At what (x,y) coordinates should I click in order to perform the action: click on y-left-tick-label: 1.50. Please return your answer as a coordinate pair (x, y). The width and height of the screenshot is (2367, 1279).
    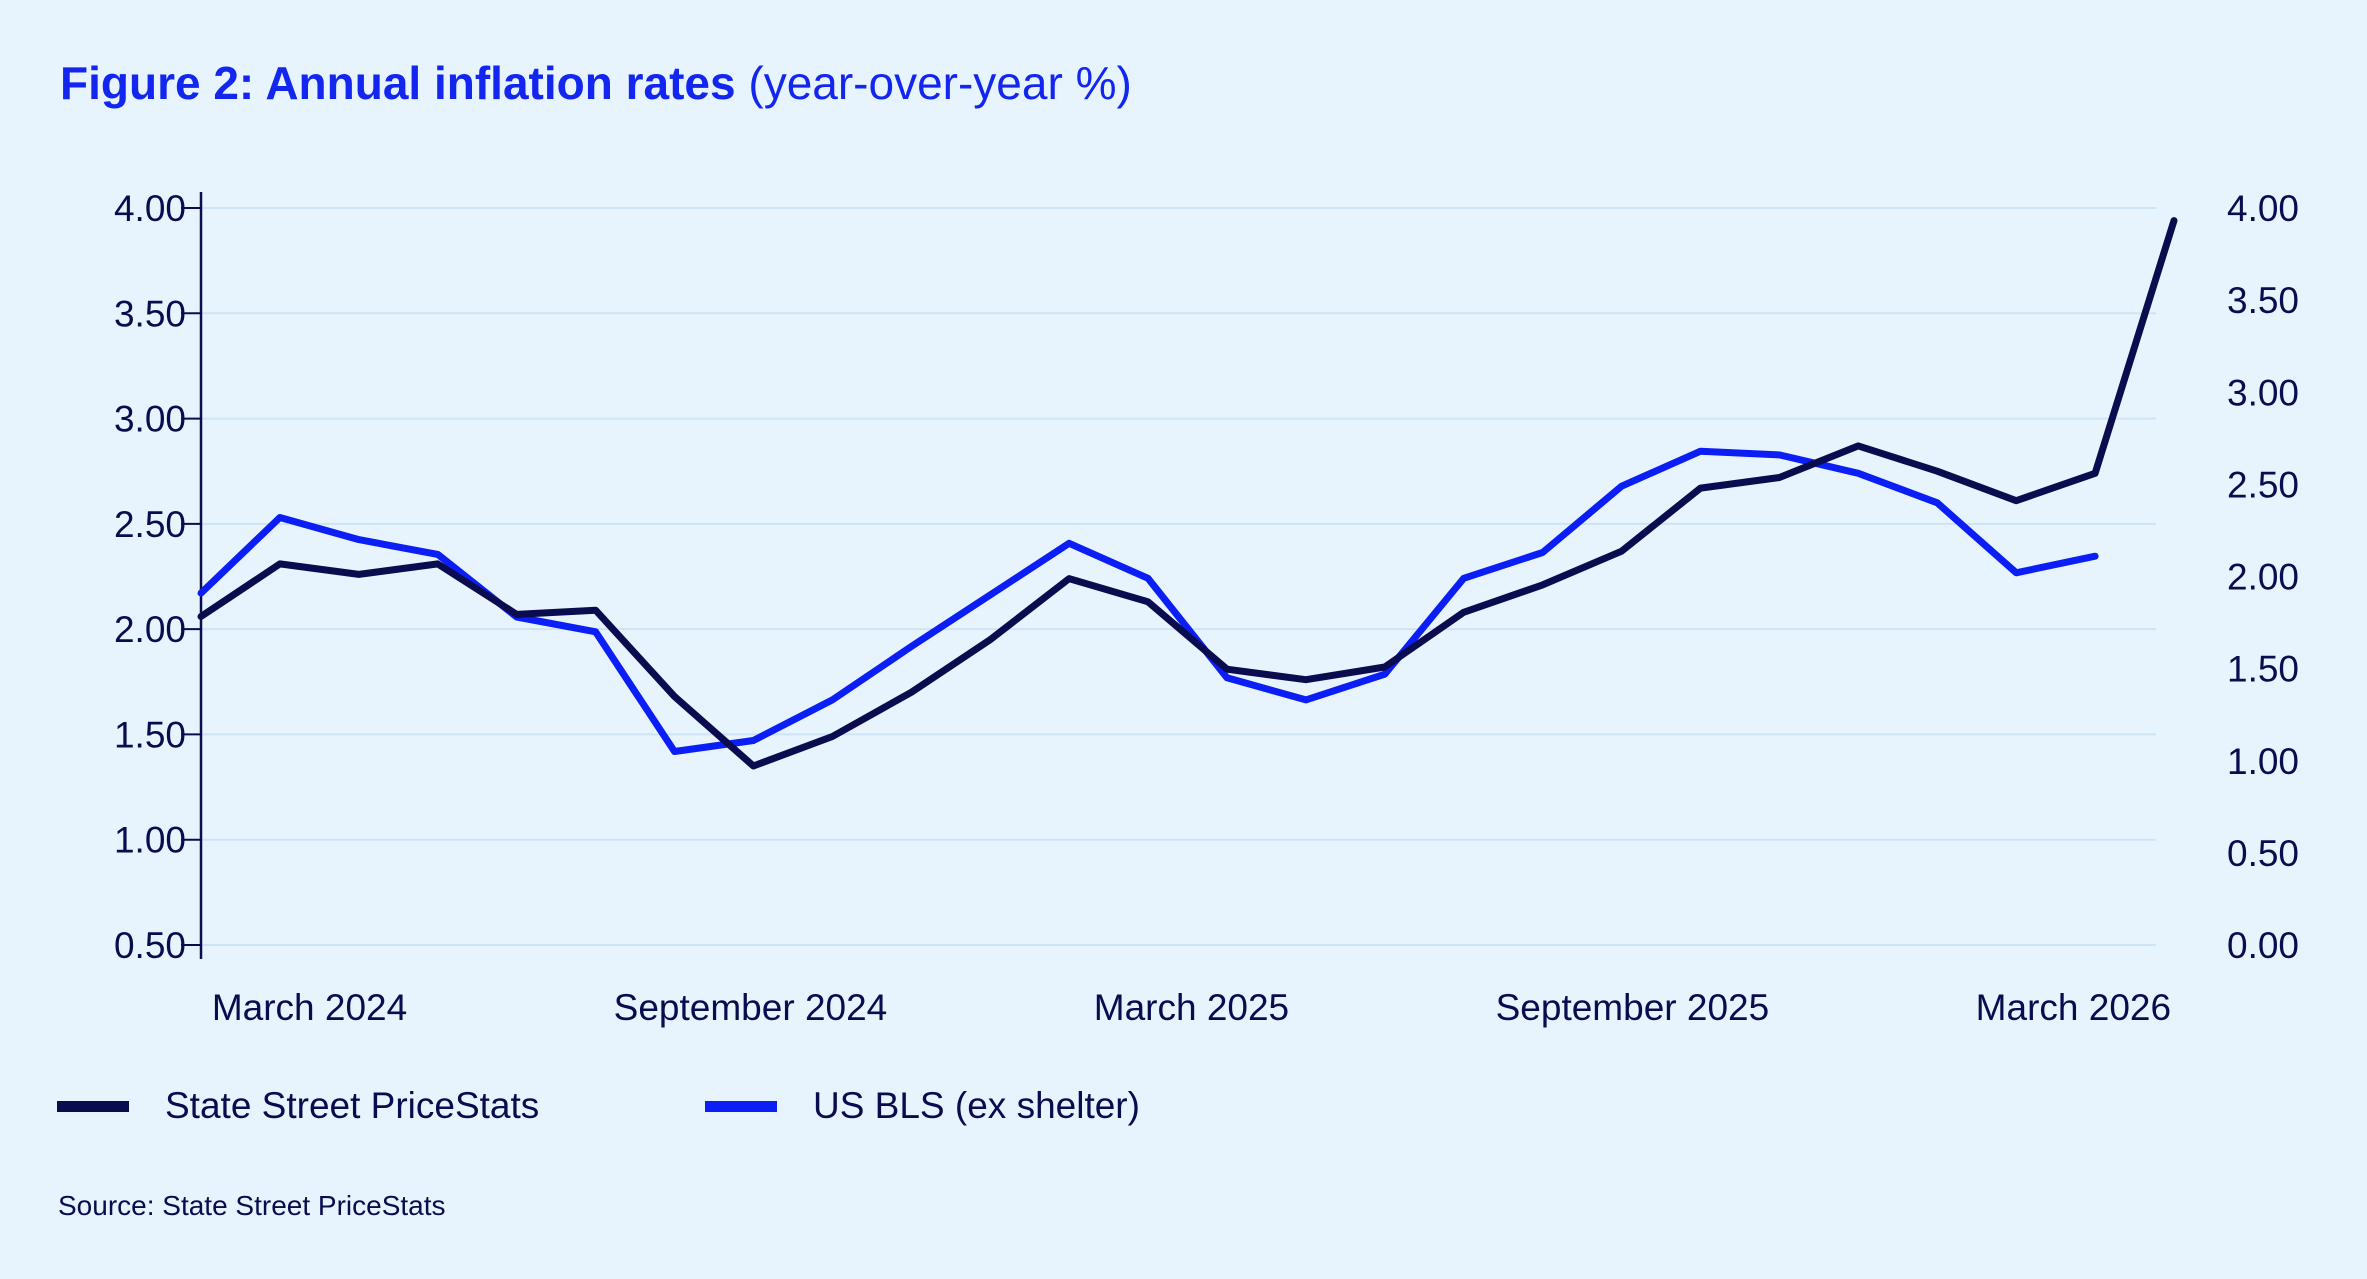
    Looking at the image, I should click on (150, 734).